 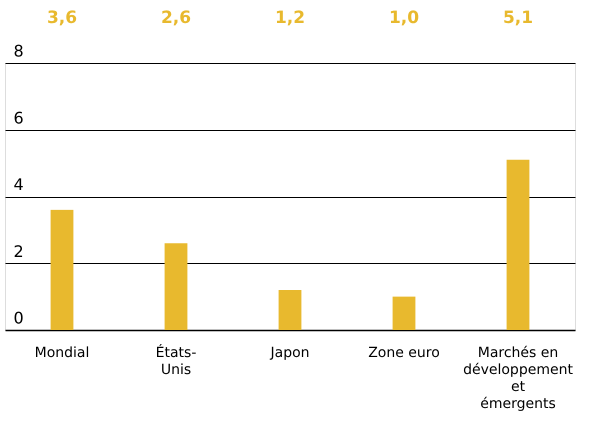 I want to click on x-tick-label: Marchés en développement et émergents, so click(x=518, y=378).